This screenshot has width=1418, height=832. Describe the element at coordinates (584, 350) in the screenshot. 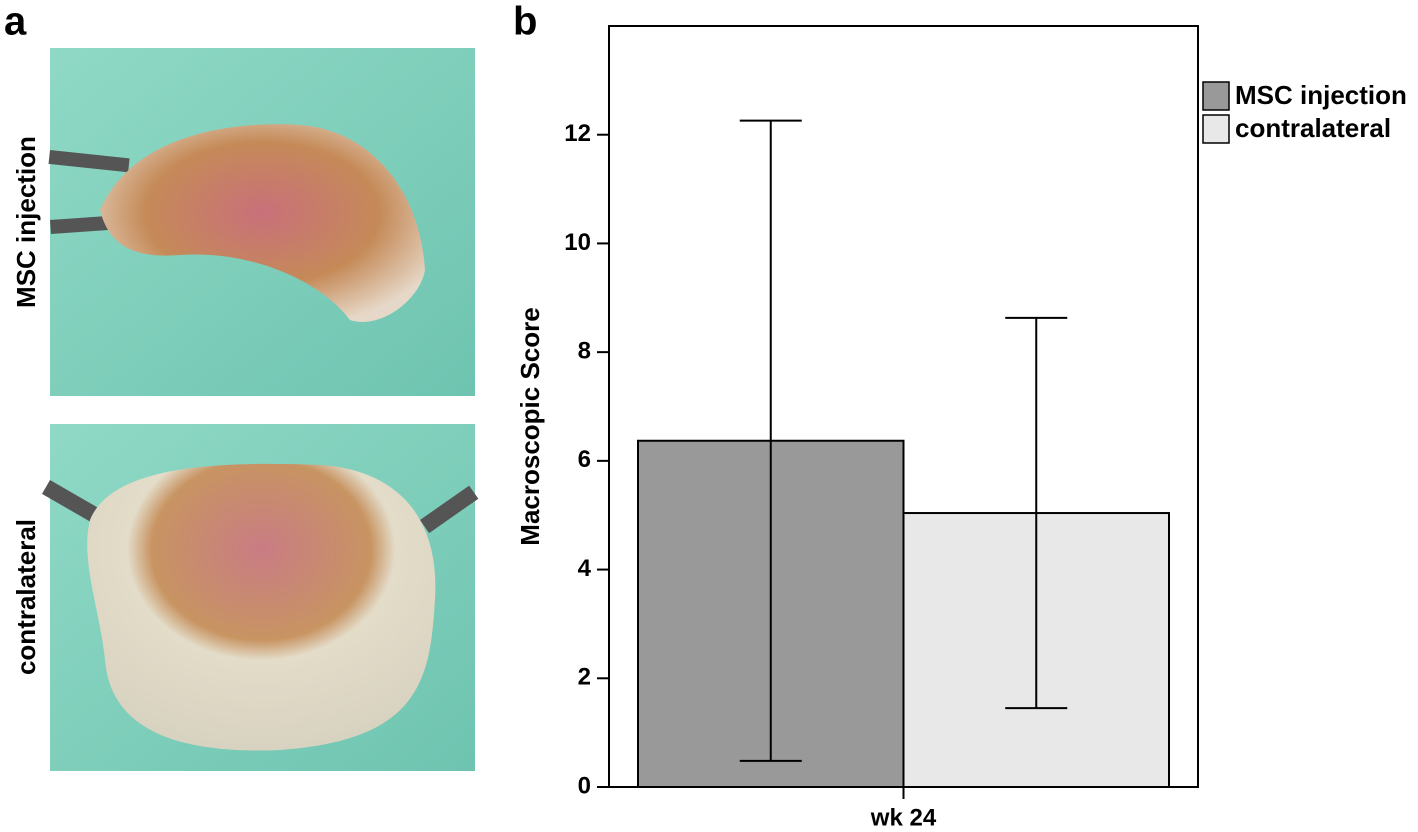

I see `y-tick-label: 8` at that location.